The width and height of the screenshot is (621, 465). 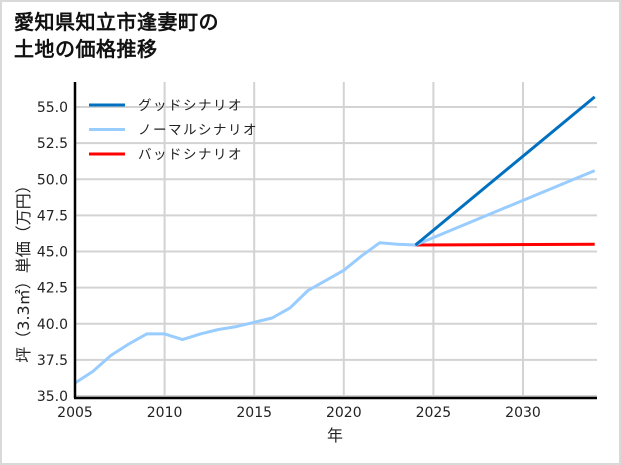 What do you see at coordinates (254, 413) in the screenshot?
I see `x-tick-label: 2015` at bounding box center [254, 413].